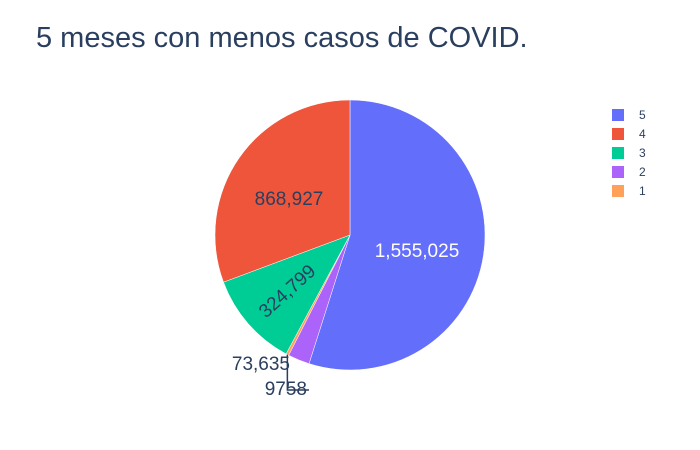 The width and height of the screenshot is (700, 450). I want to click on slice-value-label-1: 9758, so click(286, 389).